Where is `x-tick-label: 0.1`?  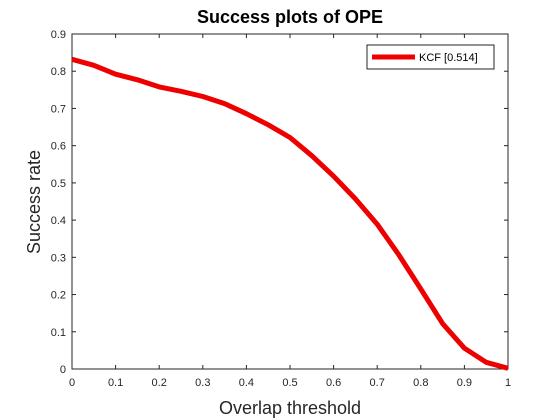
x-tick-label: 0.1 is located at coordinates (115, 383).